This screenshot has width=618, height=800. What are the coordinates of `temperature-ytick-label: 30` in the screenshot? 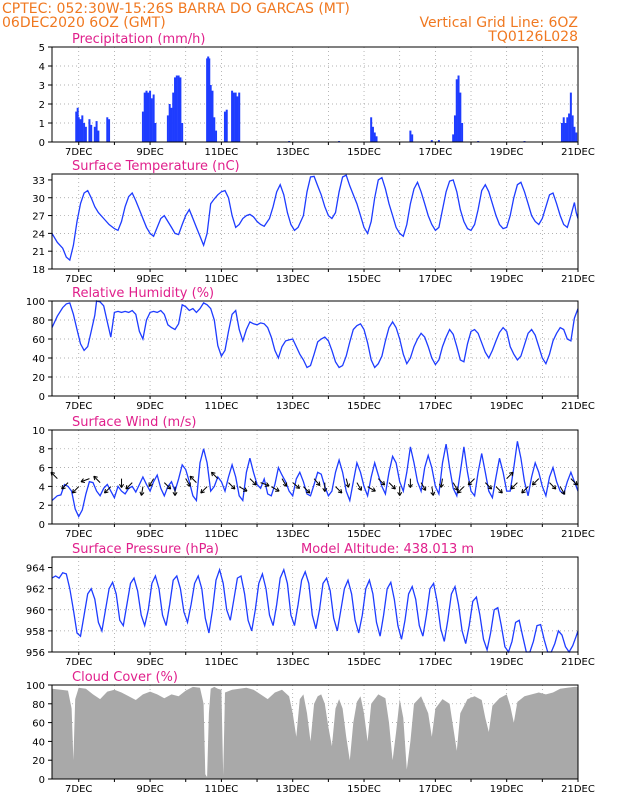 It's located at (38, 199).